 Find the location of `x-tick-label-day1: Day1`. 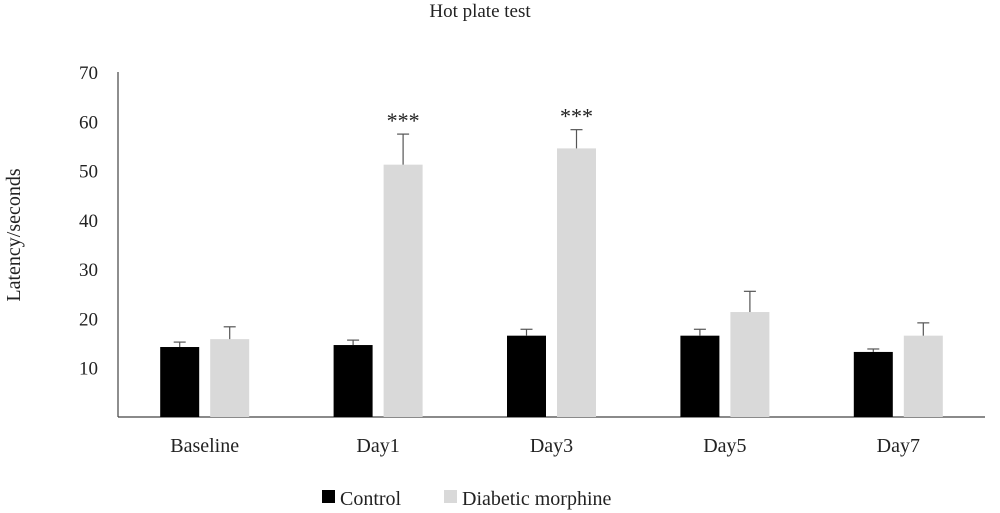

x-tick-label-day1: Day1 is located at coordinates (377, 446).